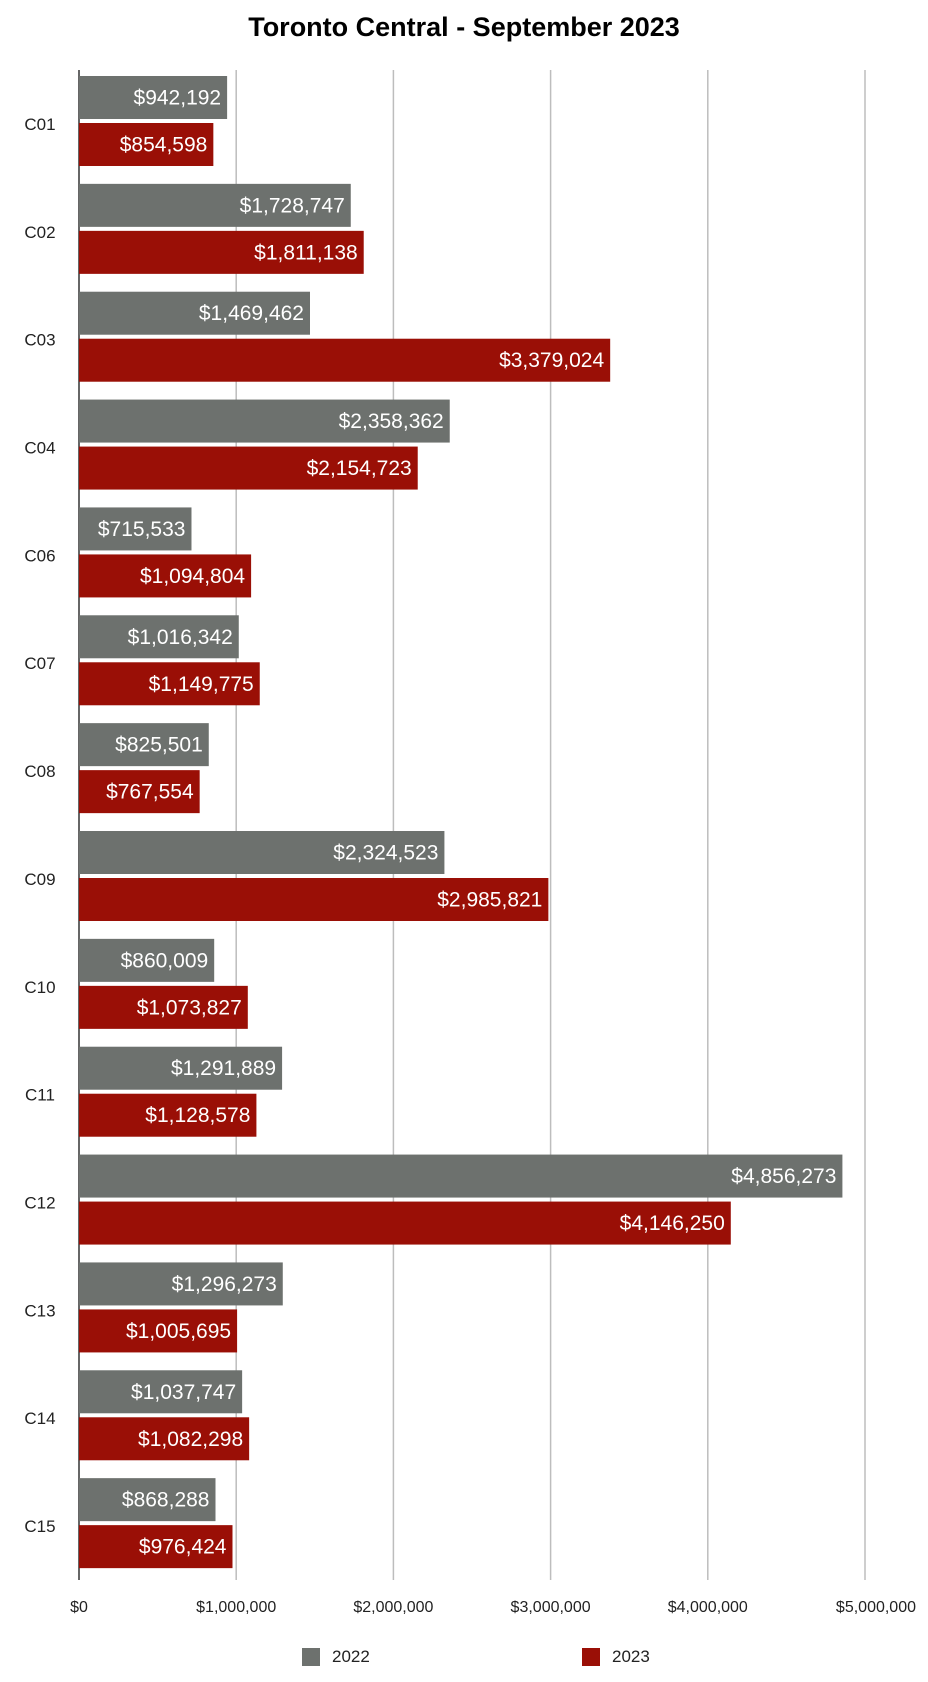 The height and width of the screenshot is (1682, 928). What do you see at coordinates (165, 960) in the screenshot?
I see `data-label: $860,009` at bounding box center [165, 960].